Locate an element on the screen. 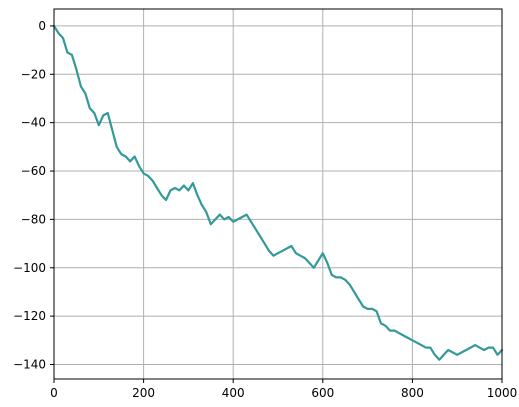 This screenshot has width=519, height=407. x-tick-label-4: 800 is located at coordinates (412, 393).